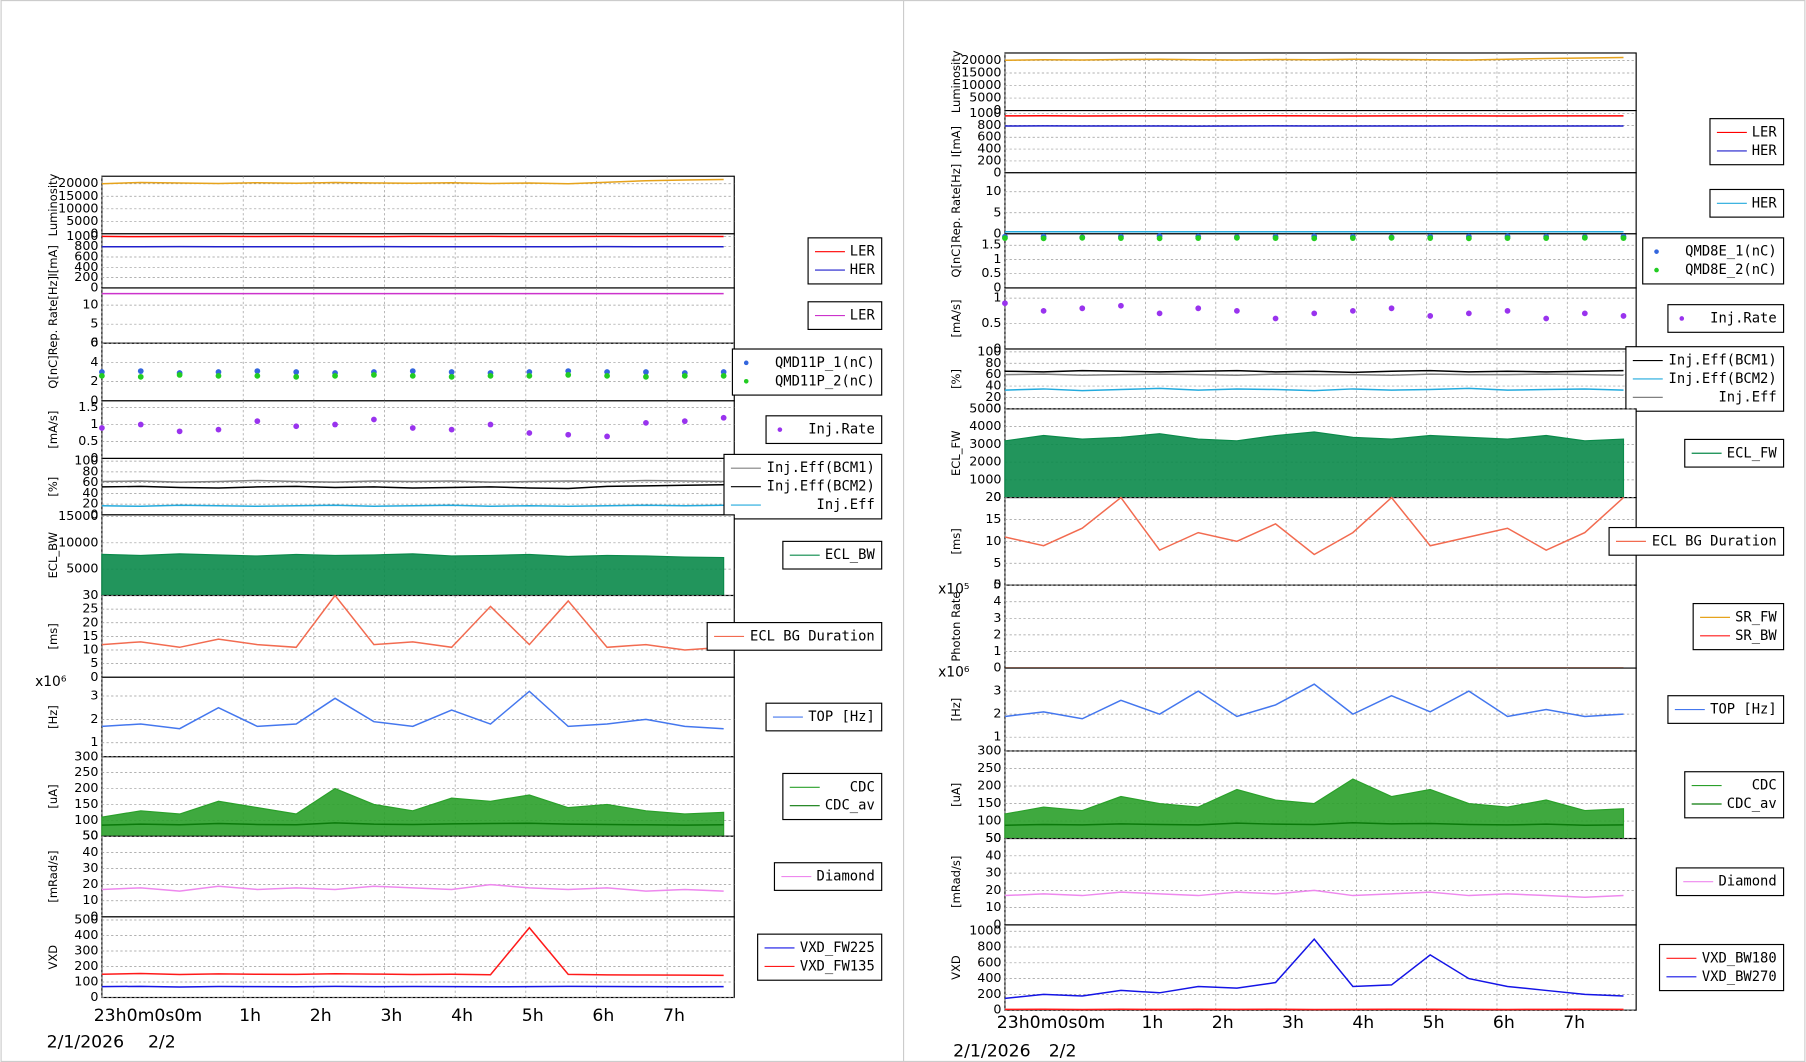 The width and height of the screenshot is (1806, 1062). What do you see at coordinates (90, 851) in the screenshot?
I see `y-tick-label: 40` at bounding box center [90, 851].